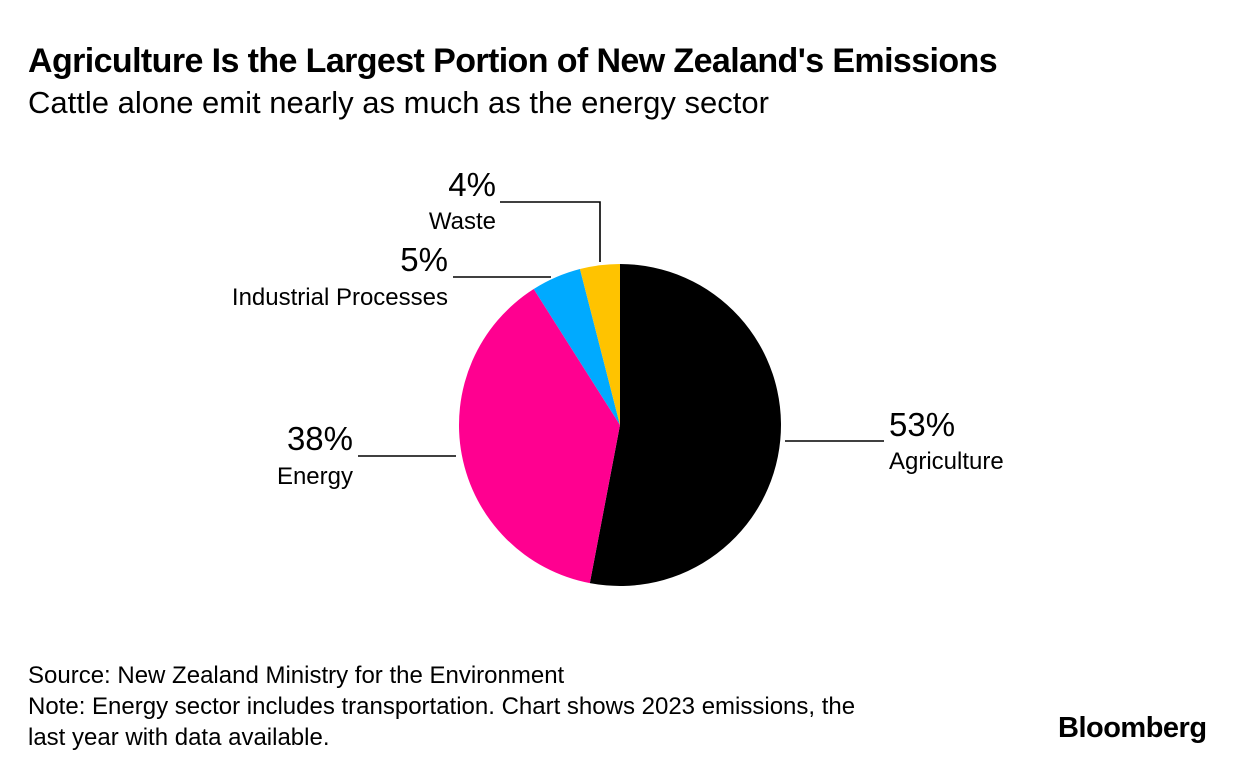  I want to click on bloomberg-logo: Bloomberg, so click(1132, 728).